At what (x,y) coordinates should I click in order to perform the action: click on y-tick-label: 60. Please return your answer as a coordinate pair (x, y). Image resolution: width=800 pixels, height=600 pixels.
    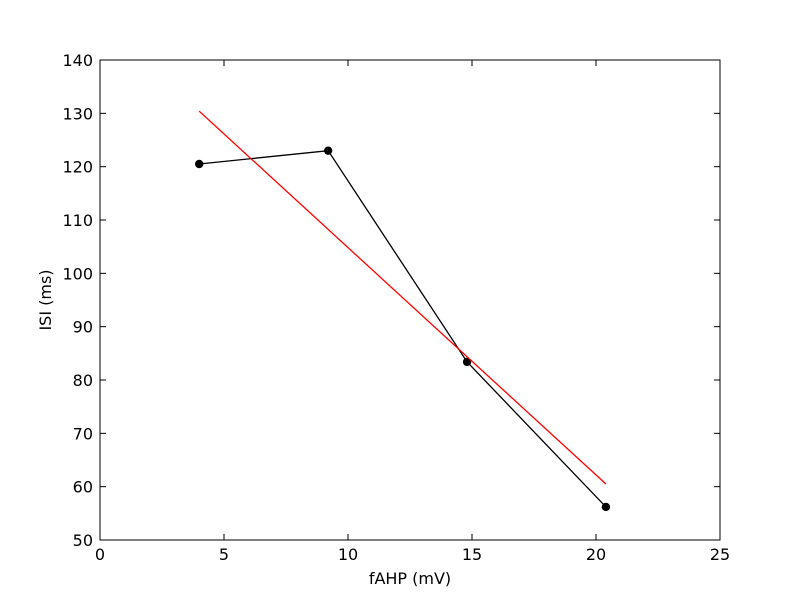
    Looking at the image, I should click on (83, 487).